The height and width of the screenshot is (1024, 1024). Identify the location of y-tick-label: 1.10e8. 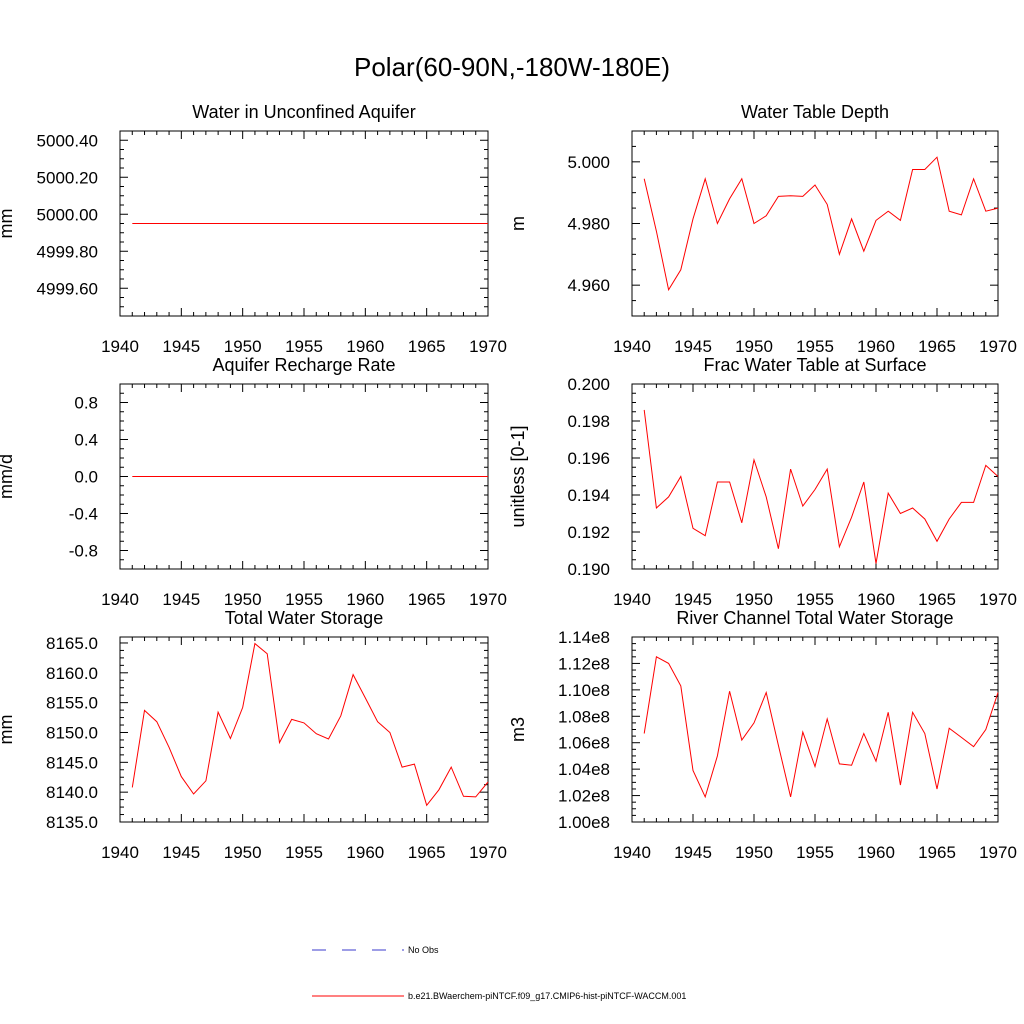
(584, 690).